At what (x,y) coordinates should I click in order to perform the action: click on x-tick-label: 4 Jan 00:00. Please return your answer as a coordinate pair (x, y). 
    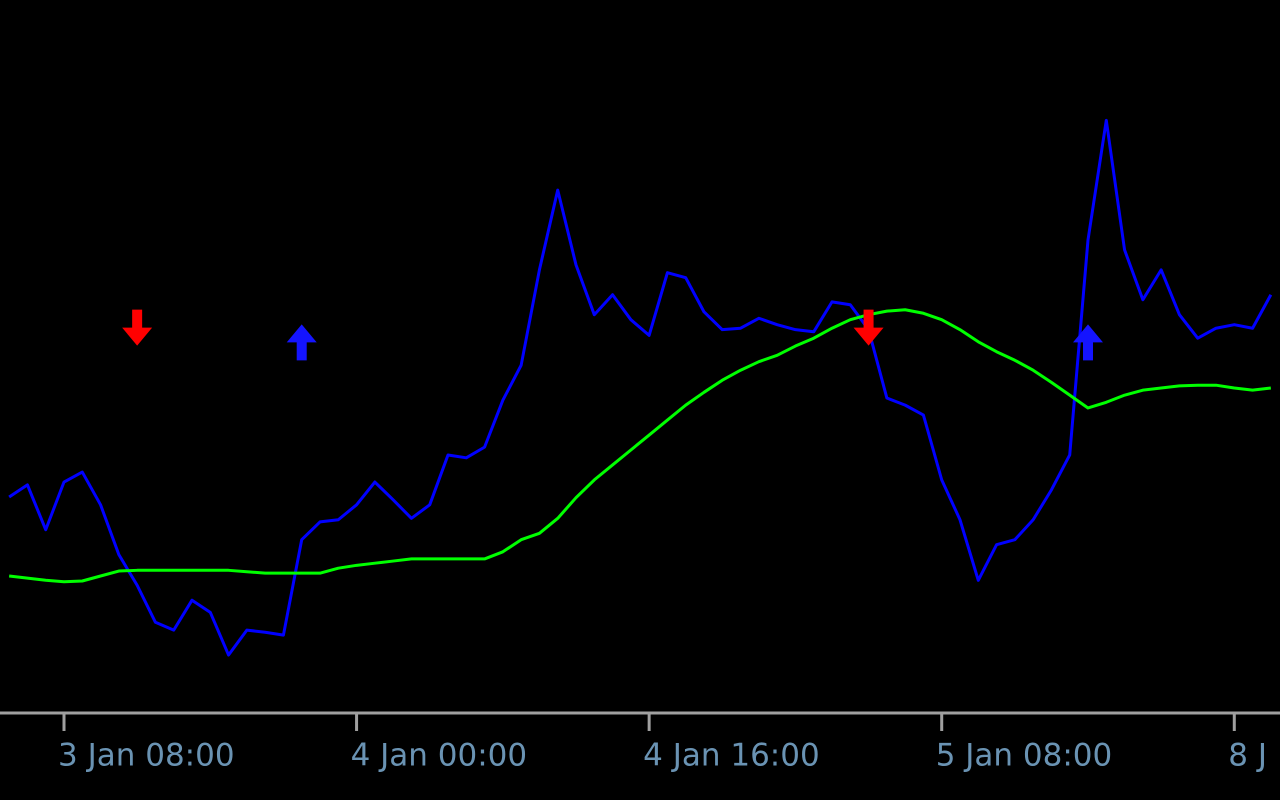
    Looking at the image, I should click on (439, 756).